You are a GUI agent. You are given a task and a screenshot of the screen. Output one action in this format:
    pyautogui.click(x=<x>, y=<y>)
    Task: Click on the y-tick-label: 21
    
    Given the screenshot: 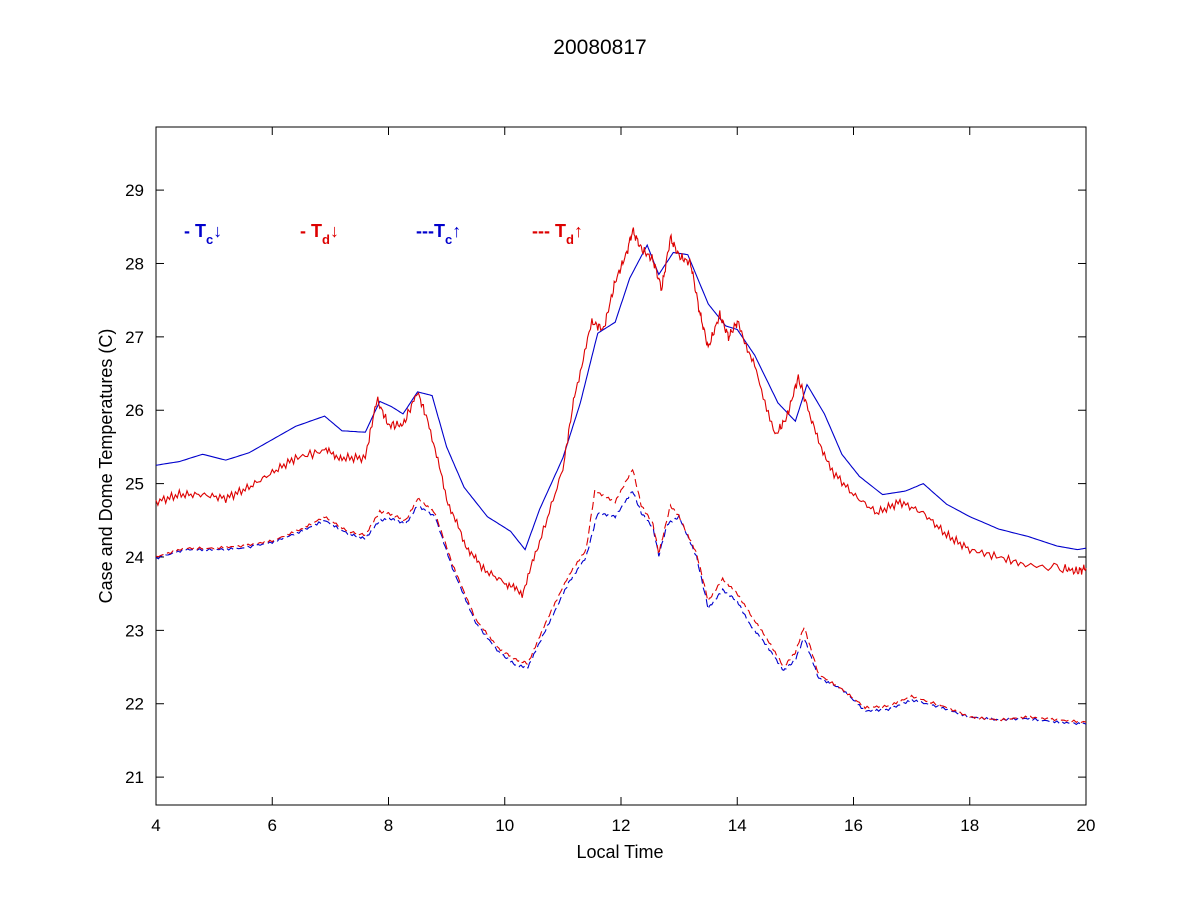 What is the action you would take?
    pyautogui.click(x=134, y=777)
    